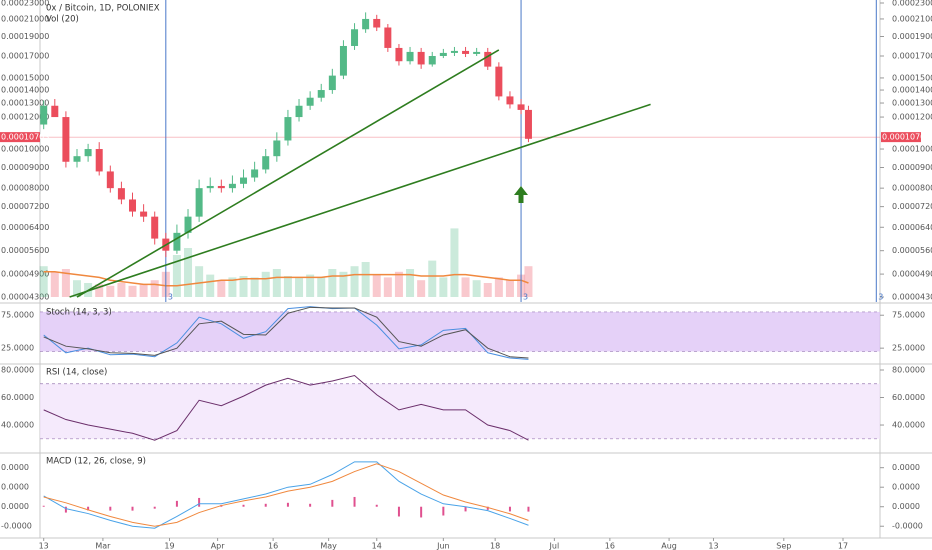 The height and width of the screenshot is (550, 932). I want to click on x-tick-label: 18, so click(495, 546).